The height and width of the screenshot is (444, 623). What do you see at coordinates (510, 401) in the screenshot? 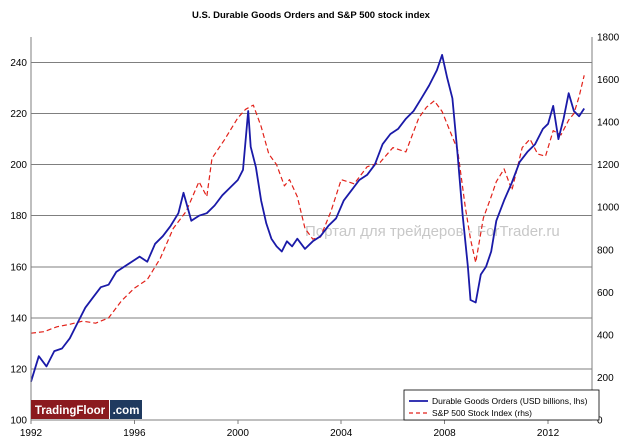
I see `legend-label-durable-goods: Durable Goods Orders (USD billions, lhs)` at bounding box center [510, 401].